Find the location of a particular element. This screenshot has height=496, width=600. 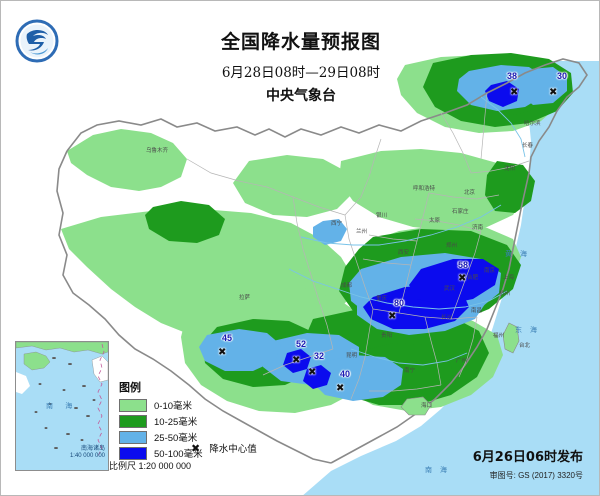

city-label: 拉萨 is located at coordinates (245, 298).